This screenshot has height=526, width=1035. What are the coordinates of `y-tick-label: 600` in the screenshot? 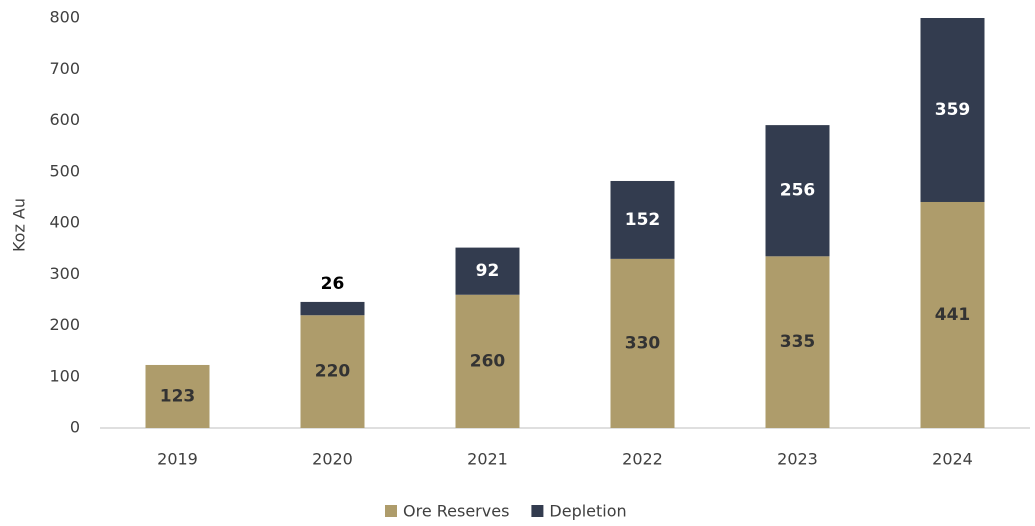 It's located at (64, 119).